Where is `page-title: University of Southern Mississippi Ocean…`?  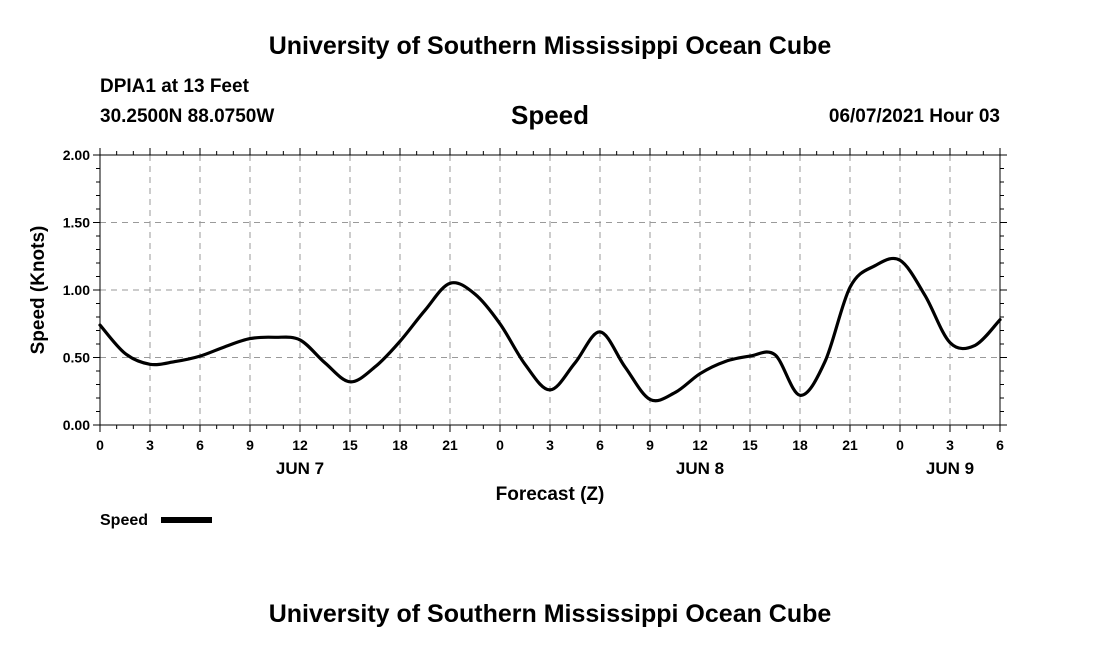
page-title: University of Southern Mississippi Ocean… is located at coordinates (550, 46).